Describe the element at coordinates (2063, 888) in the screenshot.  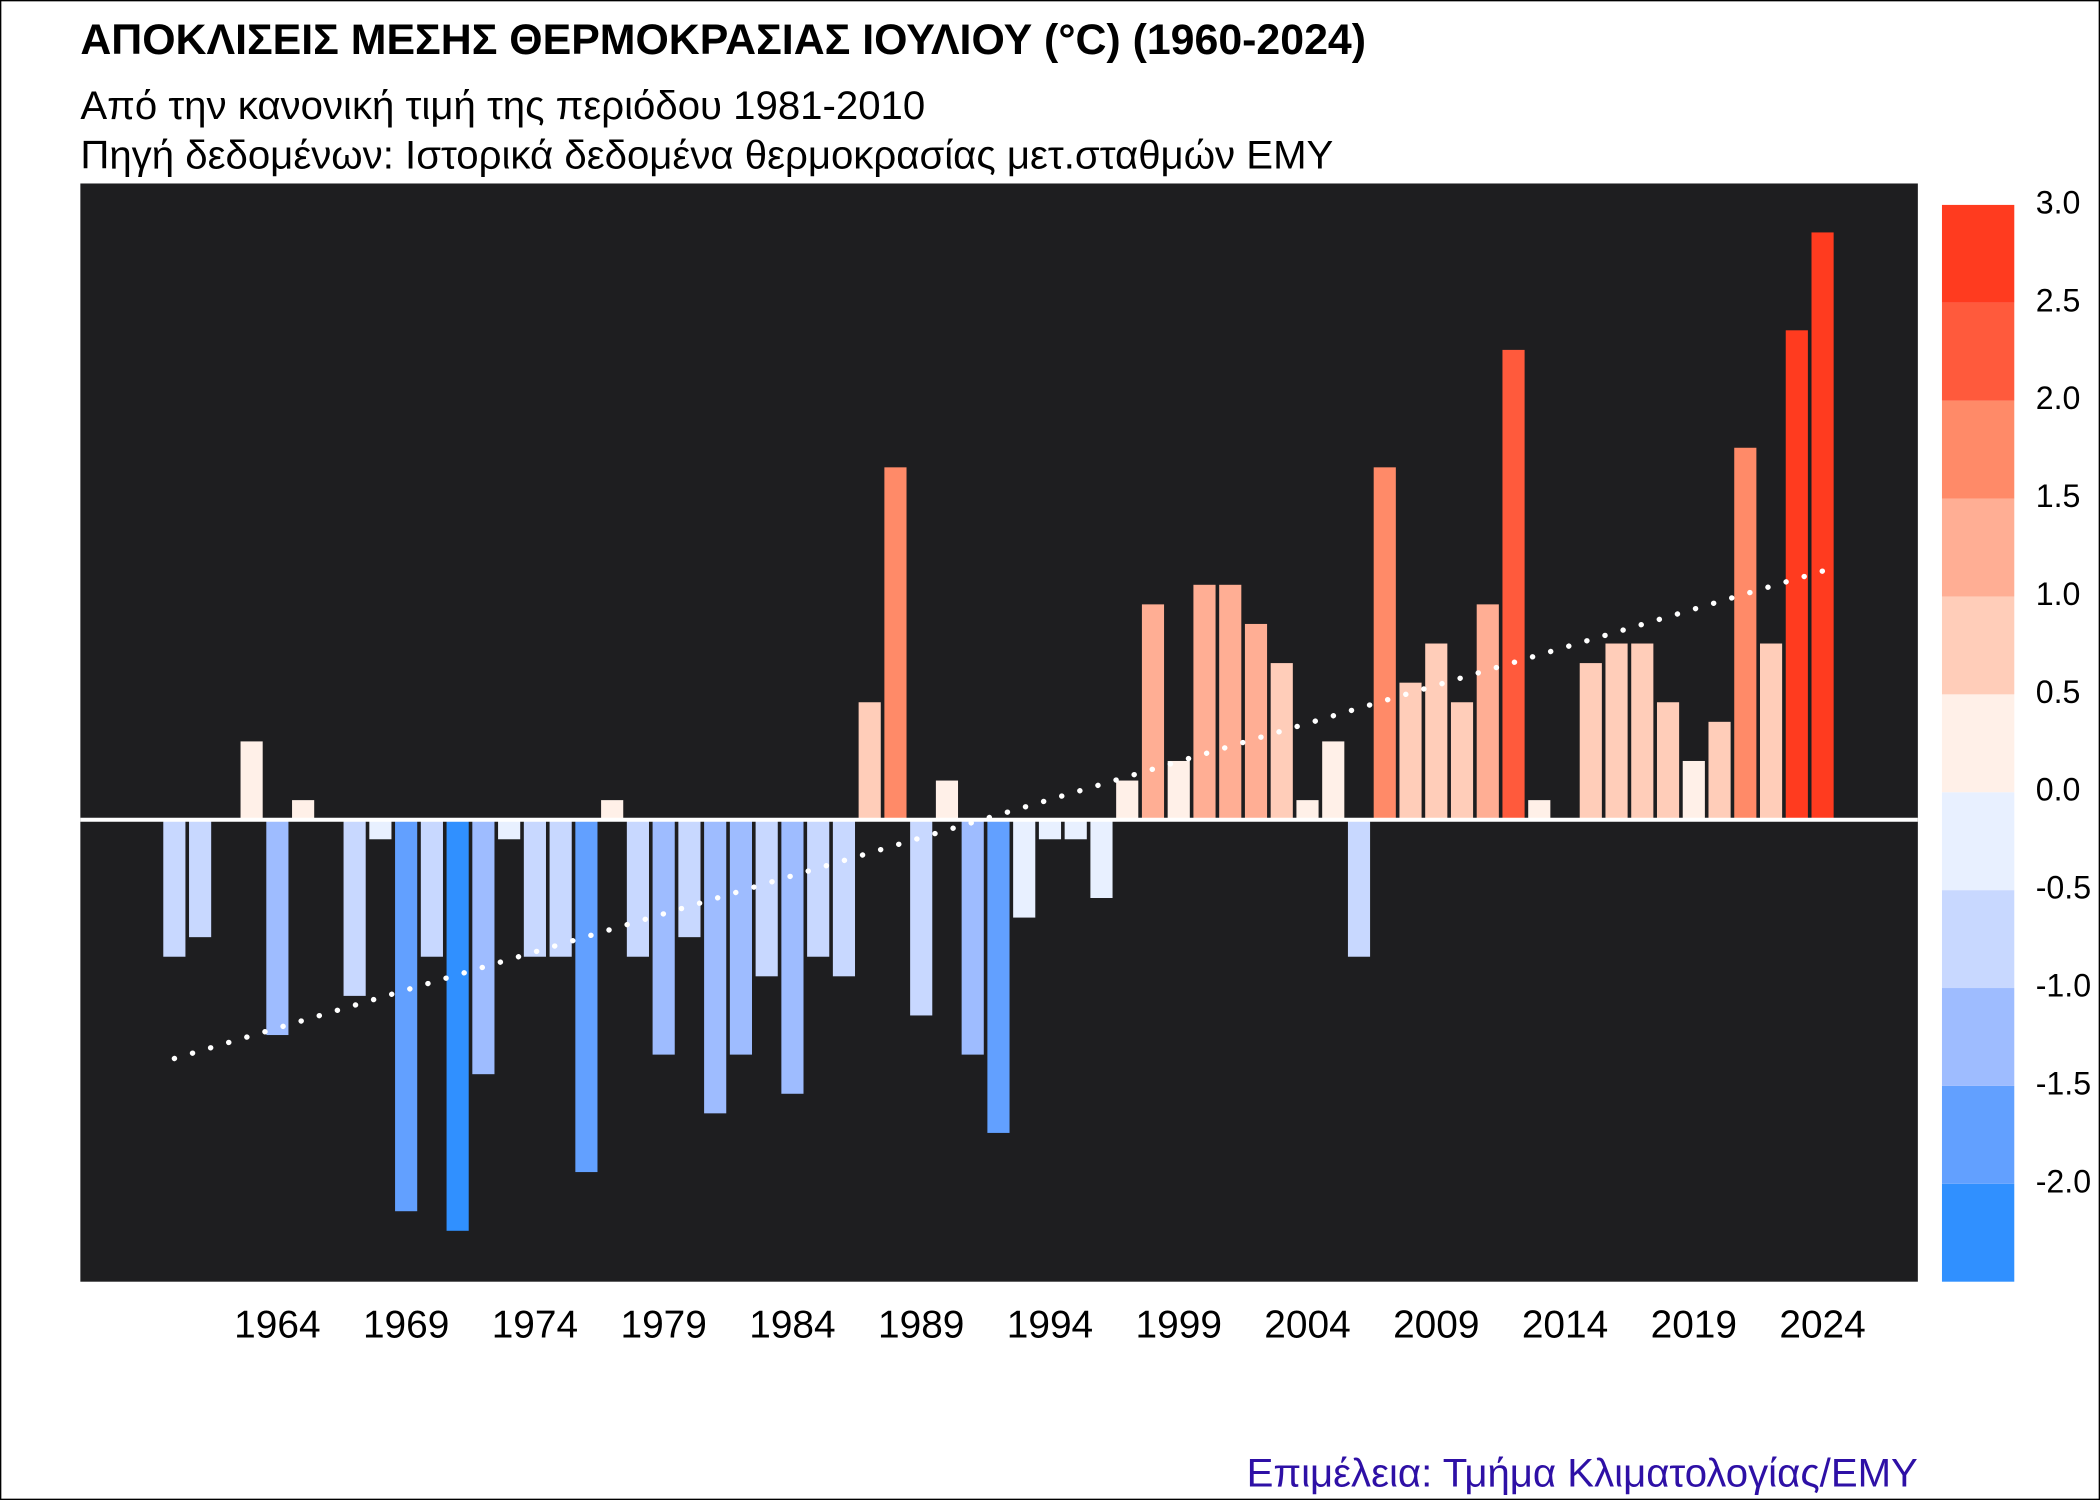
I see `colorbar-tick-label: -0.5` at that location.